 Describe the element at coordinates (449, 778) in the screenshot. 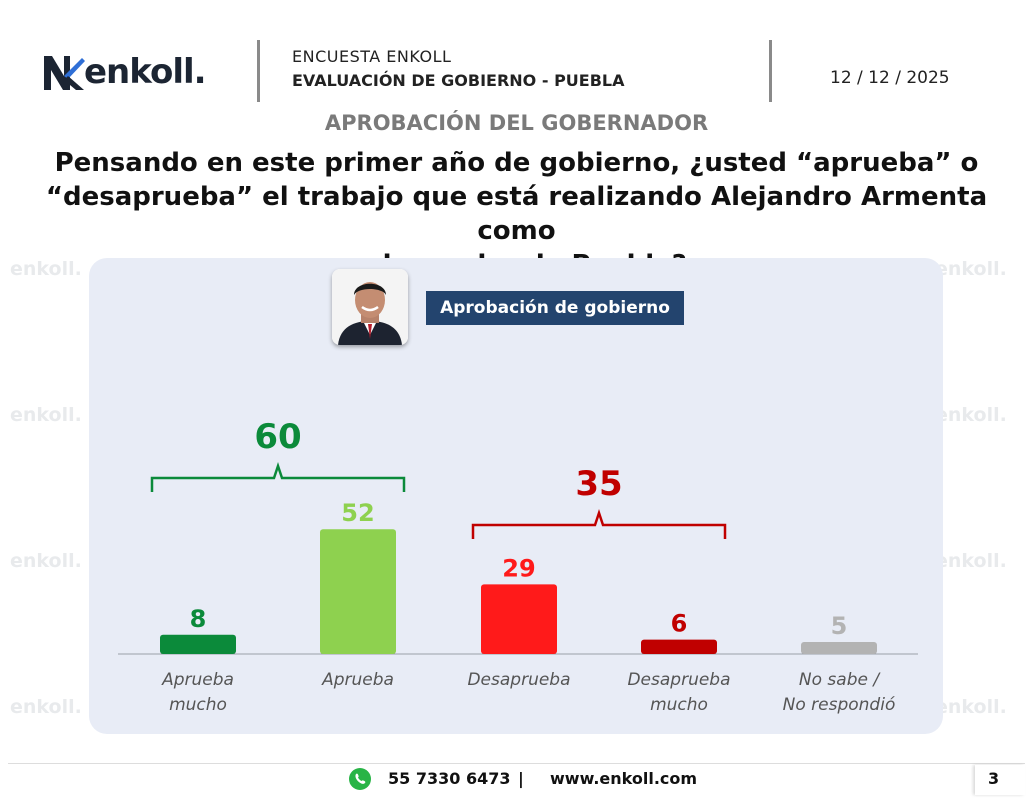

I see `footer-phone: 55 7330 6473` at that location.